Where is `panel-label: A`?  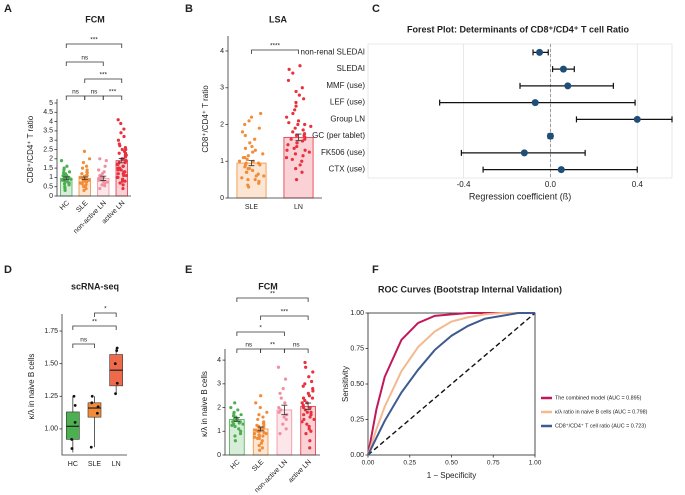 panel-label: A is located at coordinates (8, 9).